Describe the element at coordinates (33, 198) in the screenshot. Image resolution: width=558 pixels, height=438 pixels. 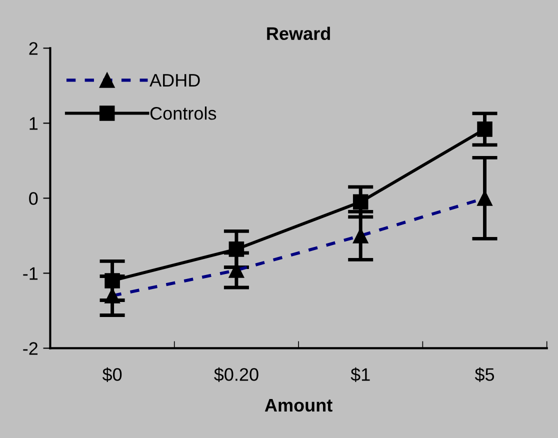
I see `y-tick-label: 0` at that location.